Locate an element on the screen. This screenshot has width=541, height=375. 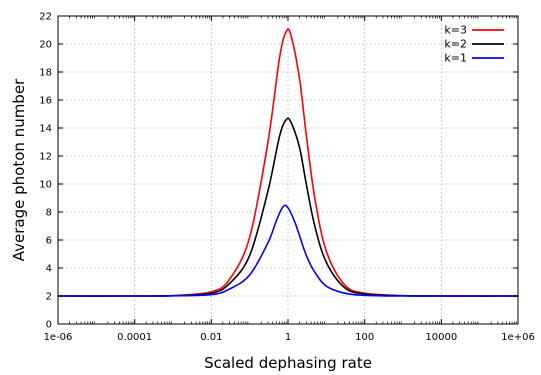
x-tick-label: 0.0001 is located at coordinates (134, 337).